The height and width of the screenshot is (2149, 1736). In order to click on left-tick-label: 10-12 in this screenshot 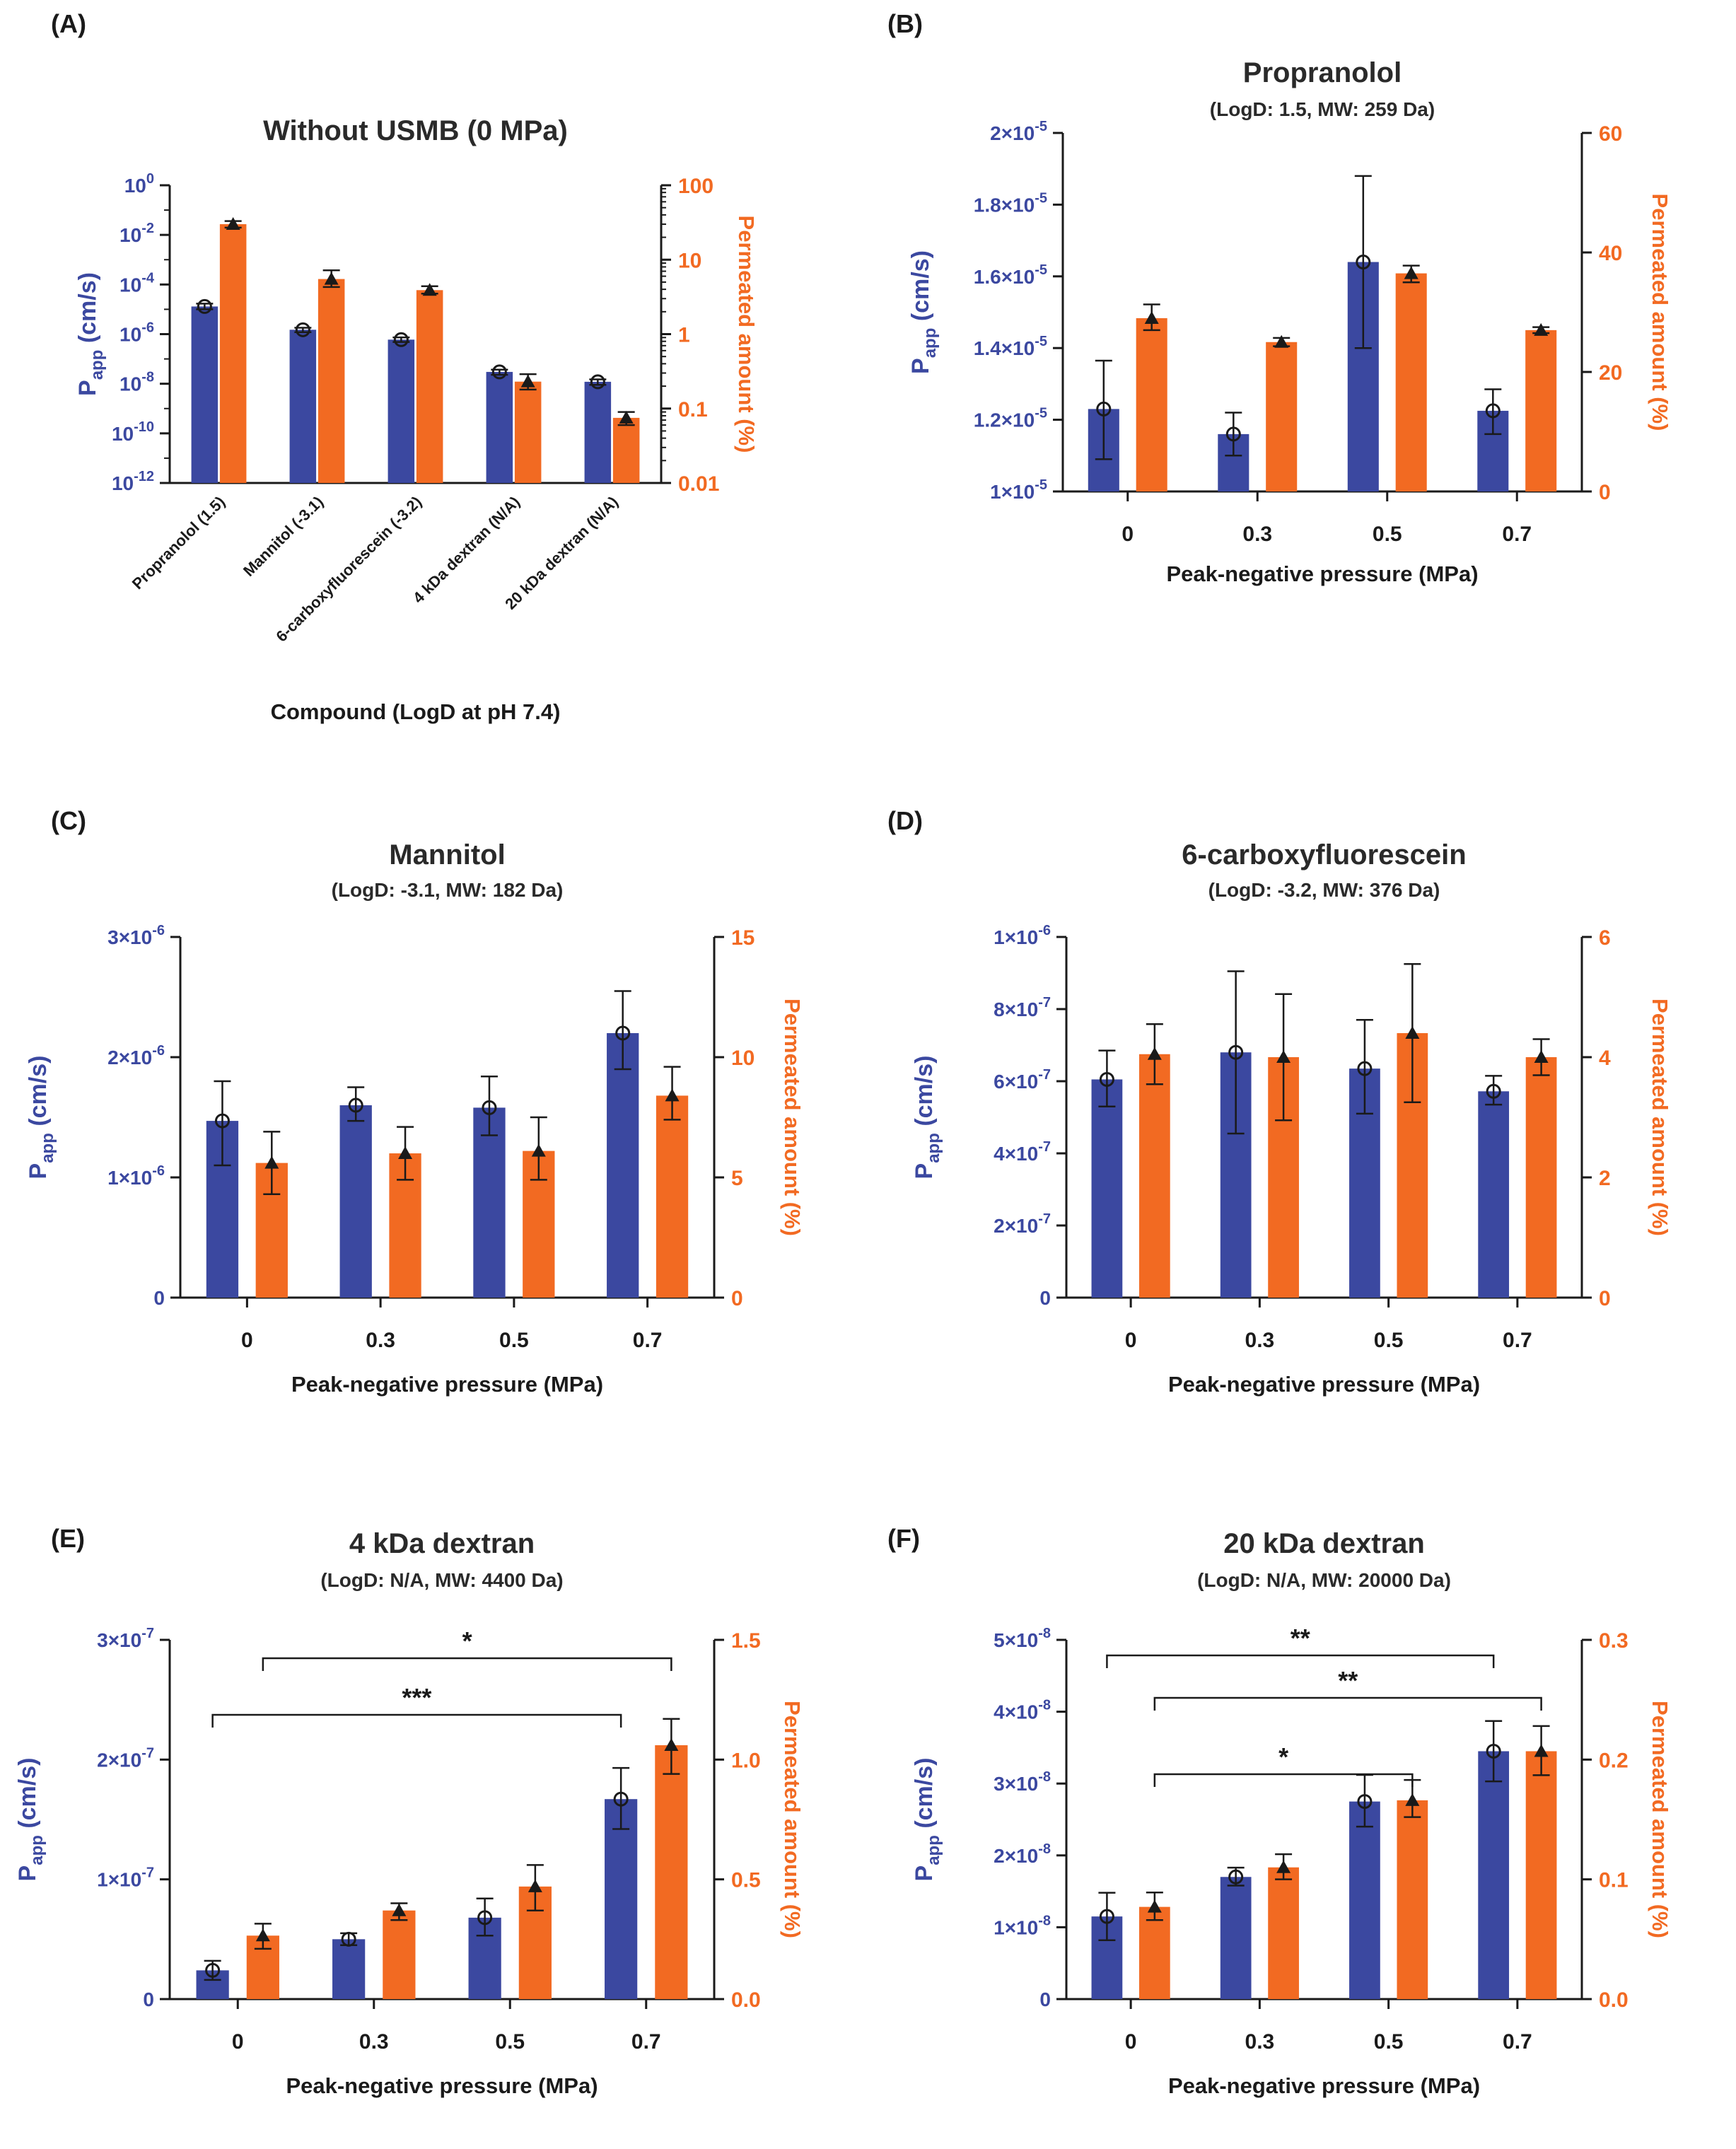, I will do `click(133, 482)`.